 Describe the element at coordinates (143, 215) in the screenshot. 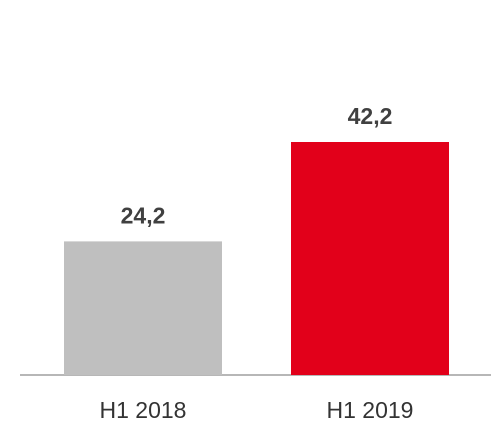

I see `value-label: 24,2` at that location.